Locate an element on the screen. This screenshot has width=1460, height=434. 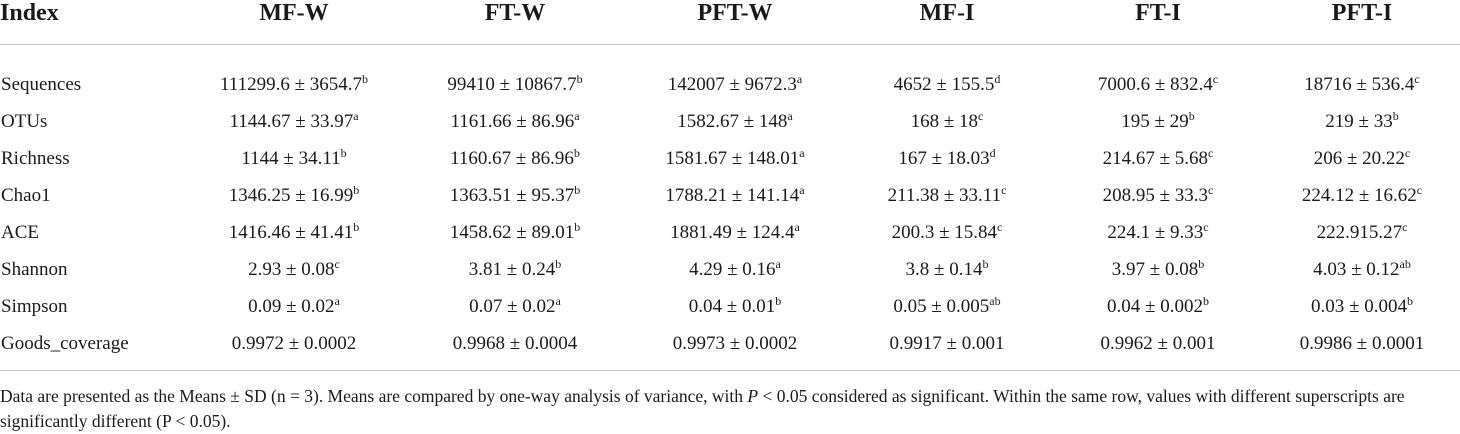
cell-value: 3.81 ± 0.24 is located at coordinates (512, 269).